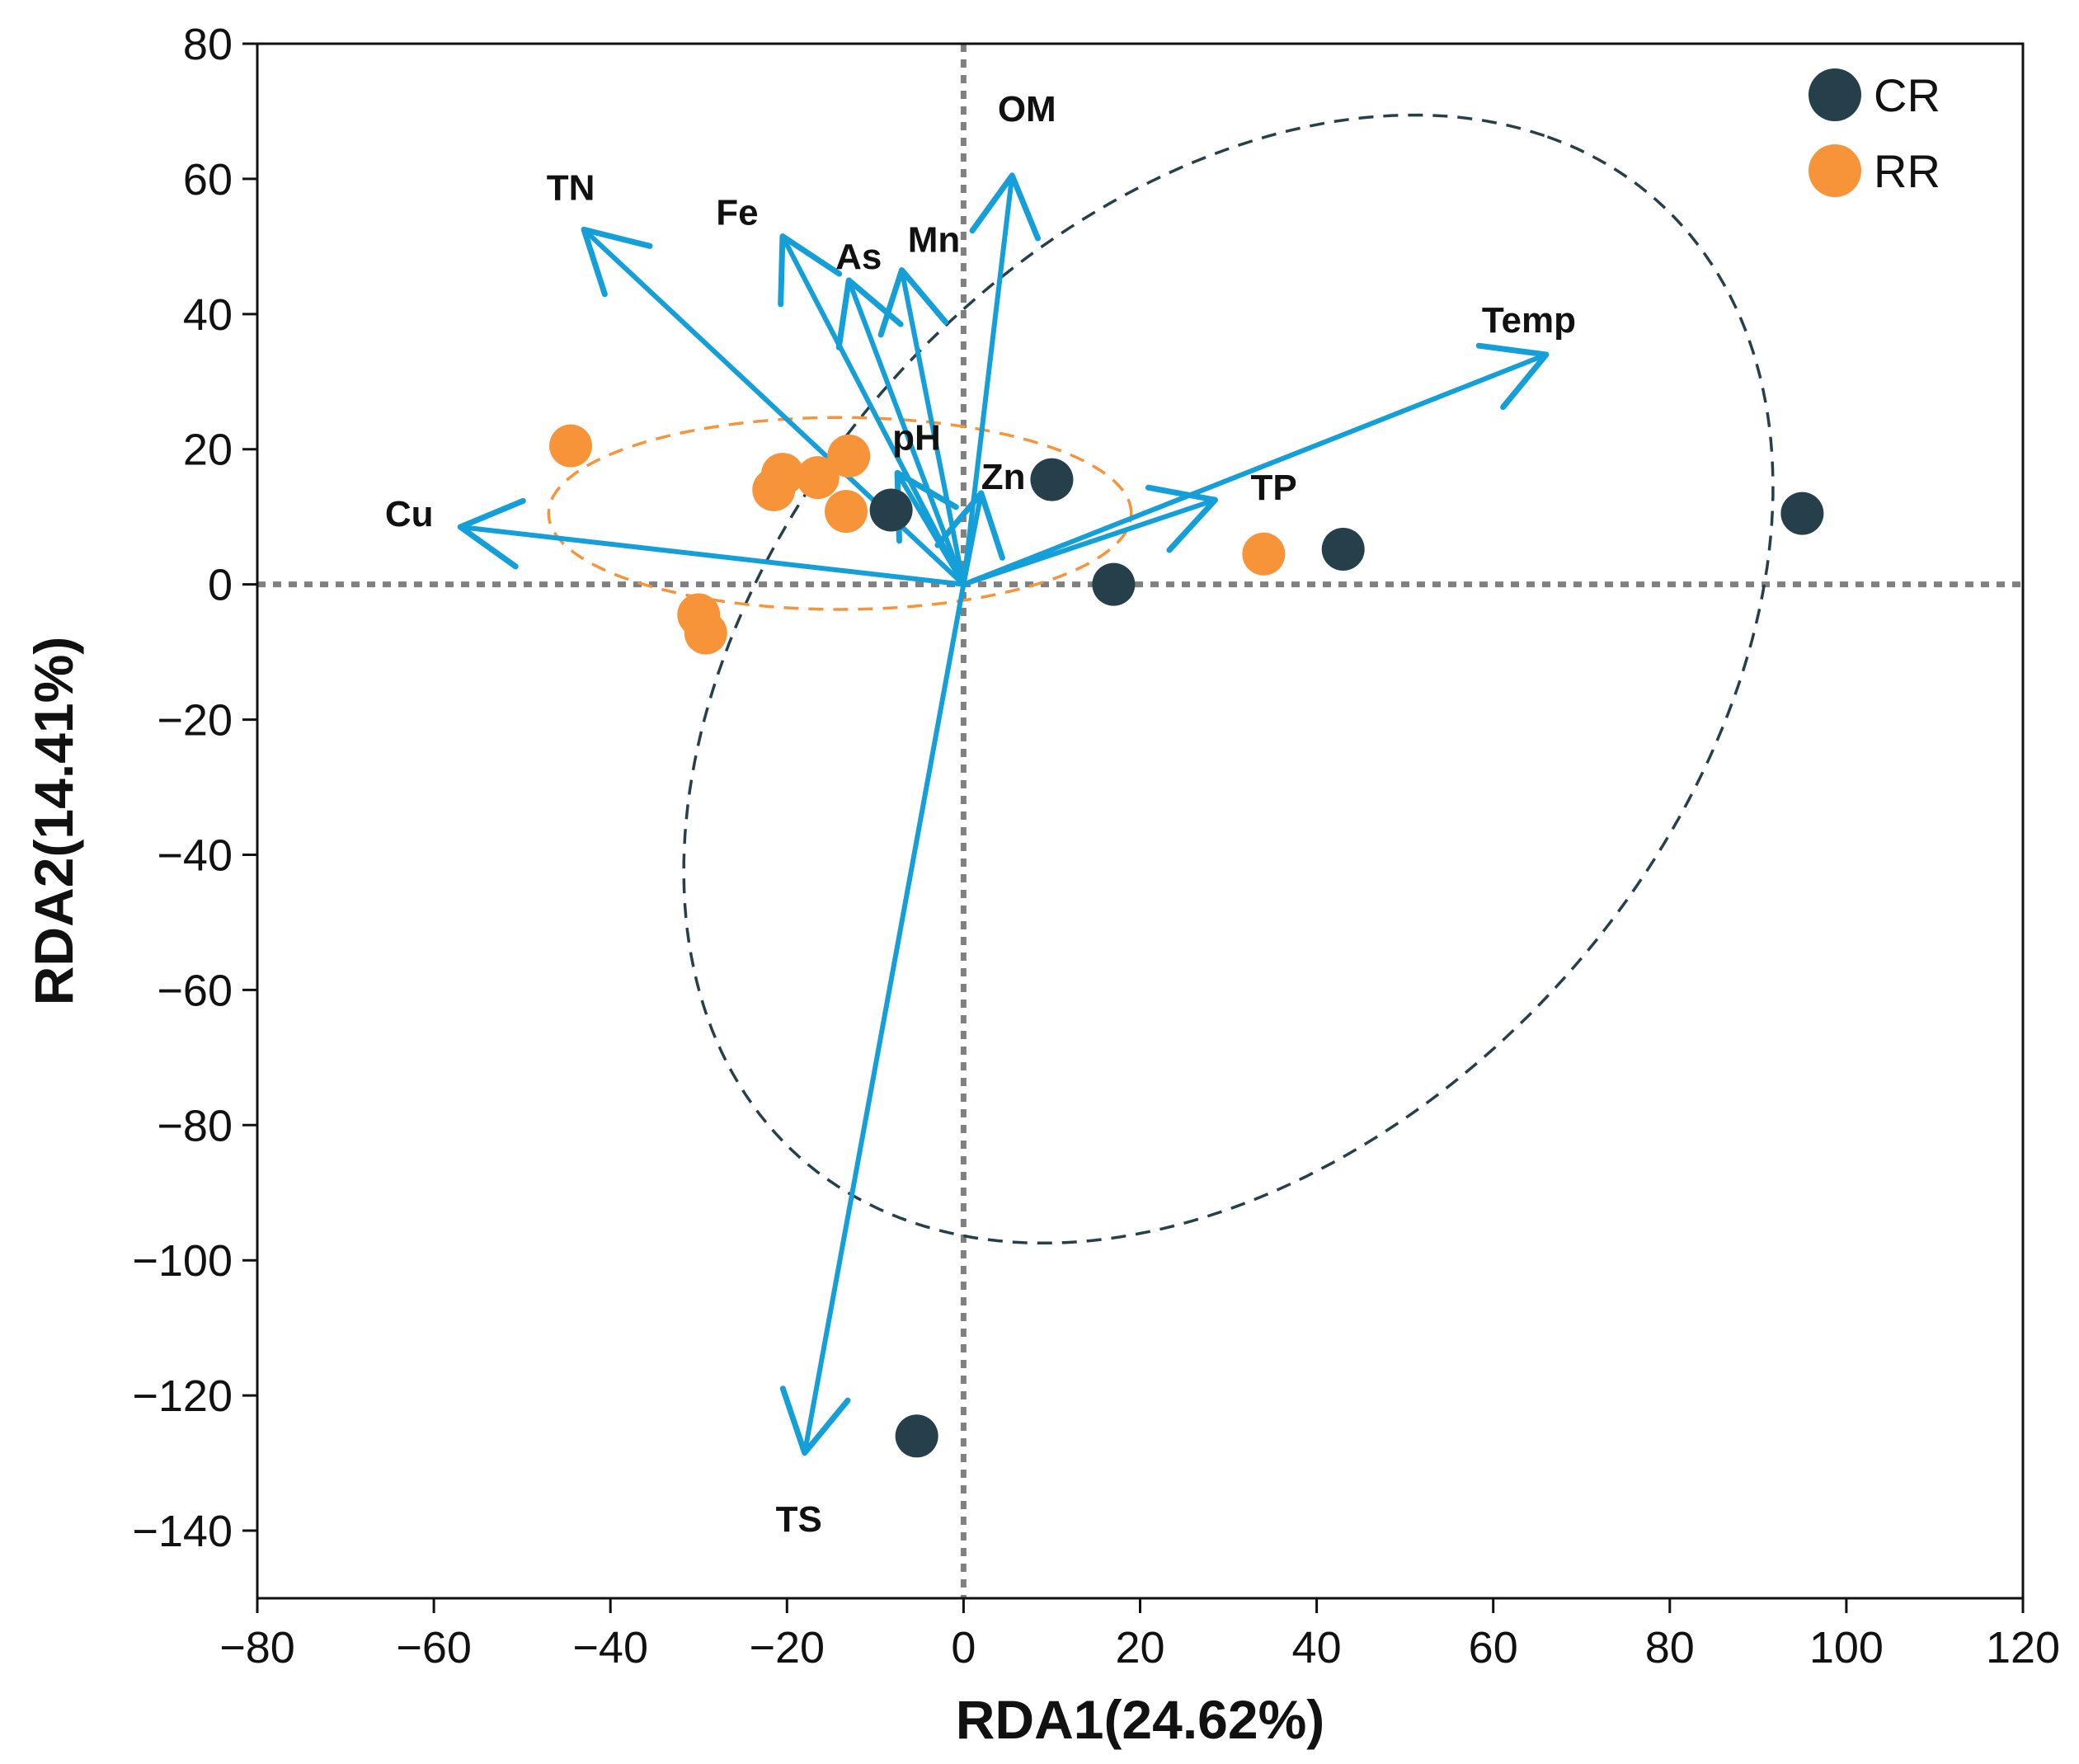 Image resolution: width=2079 pixels, height=1764 pixels. Describe the element at coordinates (1493, 1648) in the screenshot. I see `x-tick-label: 60` at that location.